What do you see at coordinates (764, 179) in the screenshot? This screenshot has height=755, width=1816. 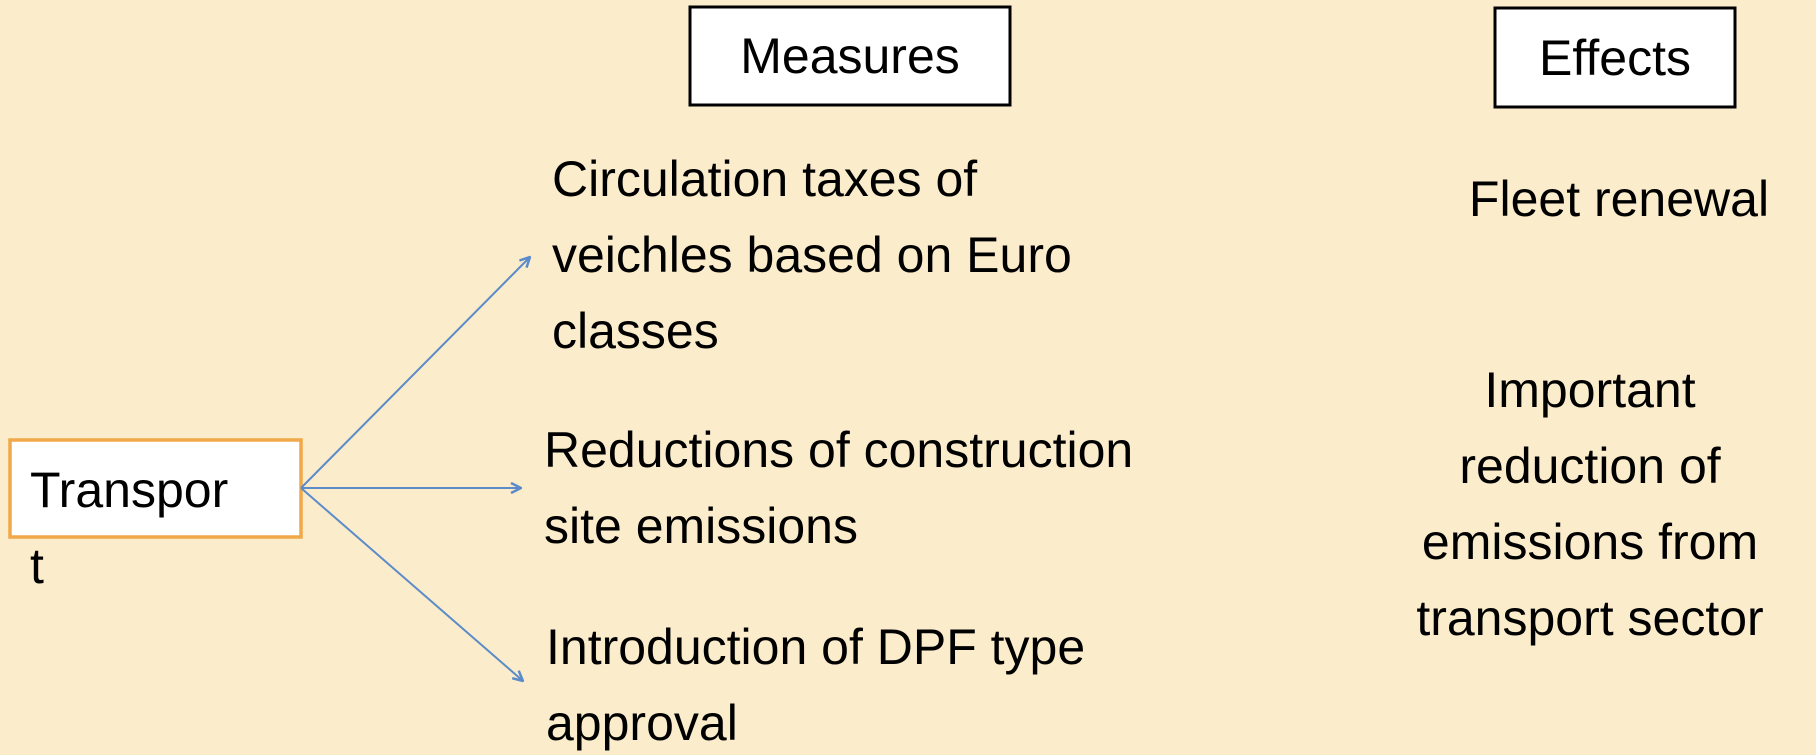 I see `measure-label: Circulation taxes of` at bounding box center [764, 179].